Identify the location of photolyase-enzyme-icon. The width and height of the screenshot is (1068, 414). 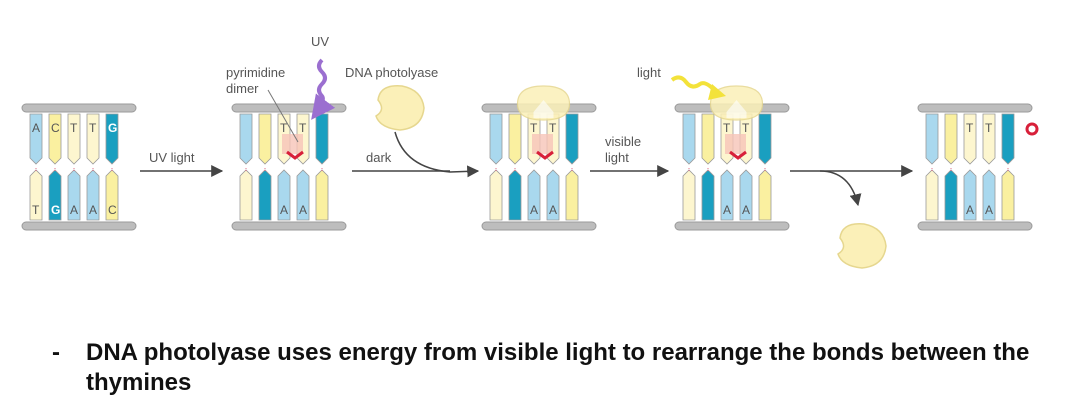
(400, 108).